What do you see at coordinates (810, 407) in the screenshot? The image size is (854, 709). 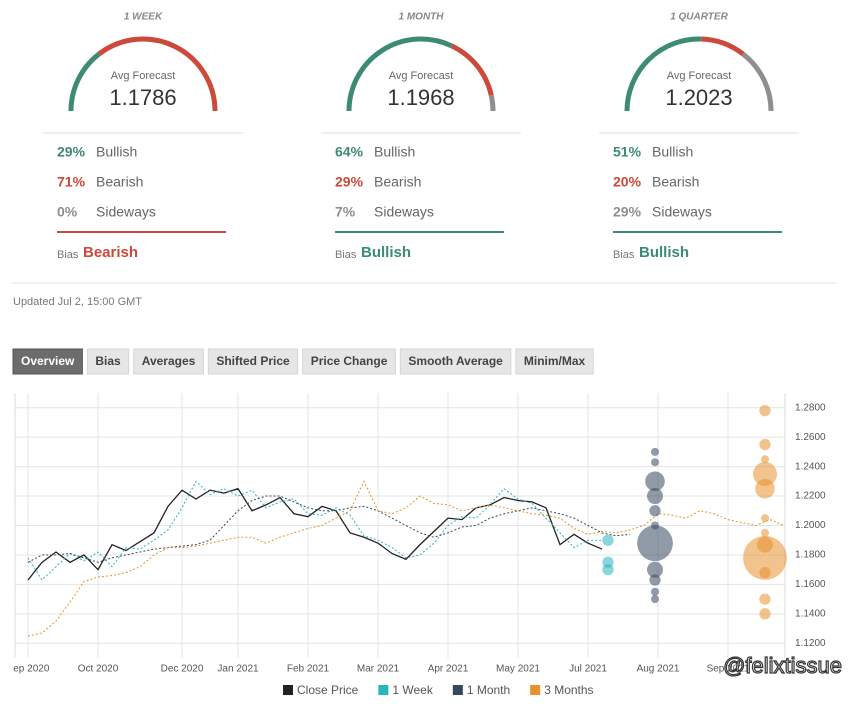 I see `y-tick-label: 1.2800` at bounding box center [810, 407].